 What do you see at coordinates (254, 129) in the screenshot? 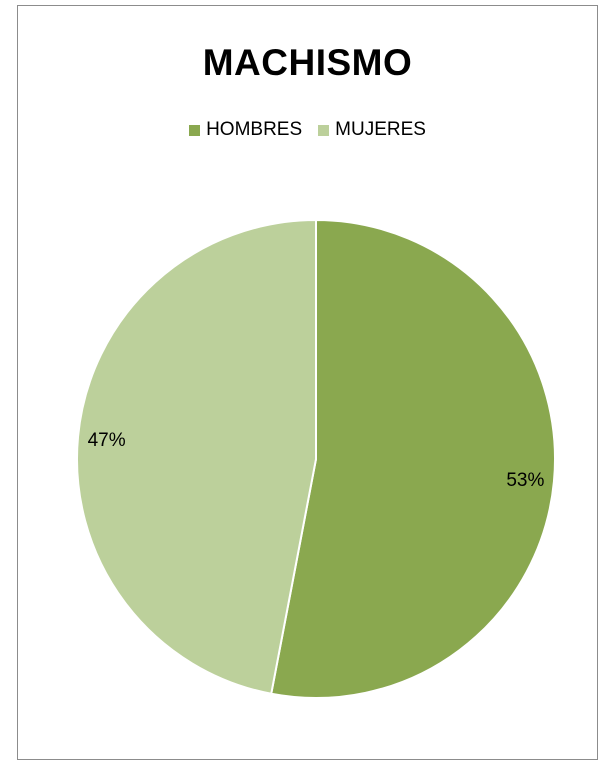
I see `legend-label-hombres: HOMBRES` at bounding box center [254, 129].